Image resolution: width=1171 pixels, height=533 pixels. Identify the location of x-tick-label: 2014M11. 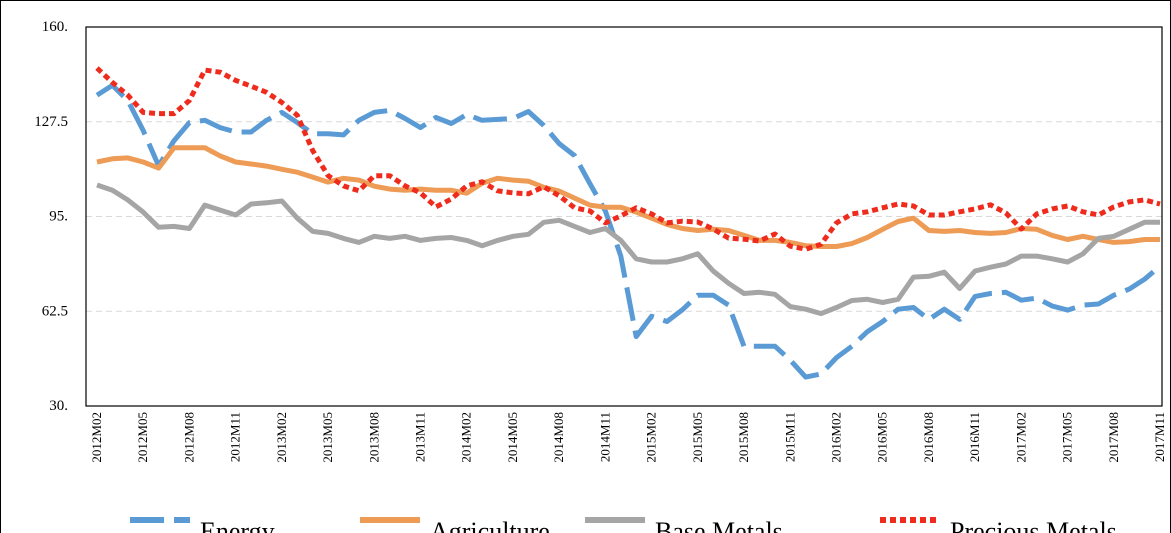
(604, 437).